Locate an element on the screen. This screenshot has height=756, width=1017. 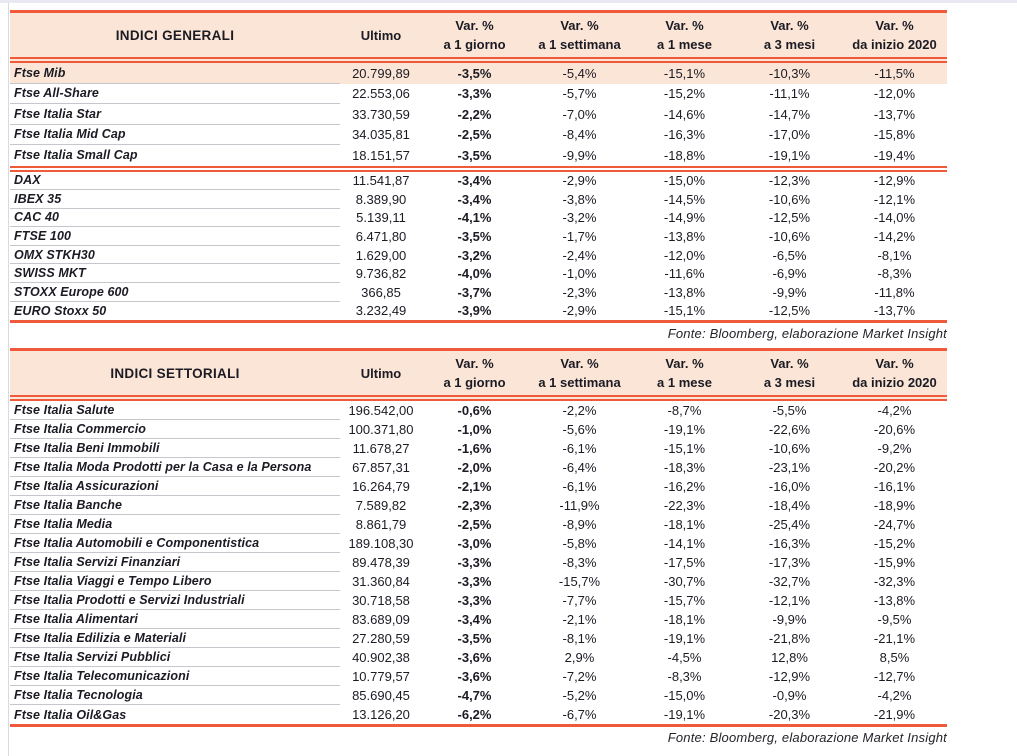
index-name-cell: Ftse All-Share is located at coordinates (175, 94).